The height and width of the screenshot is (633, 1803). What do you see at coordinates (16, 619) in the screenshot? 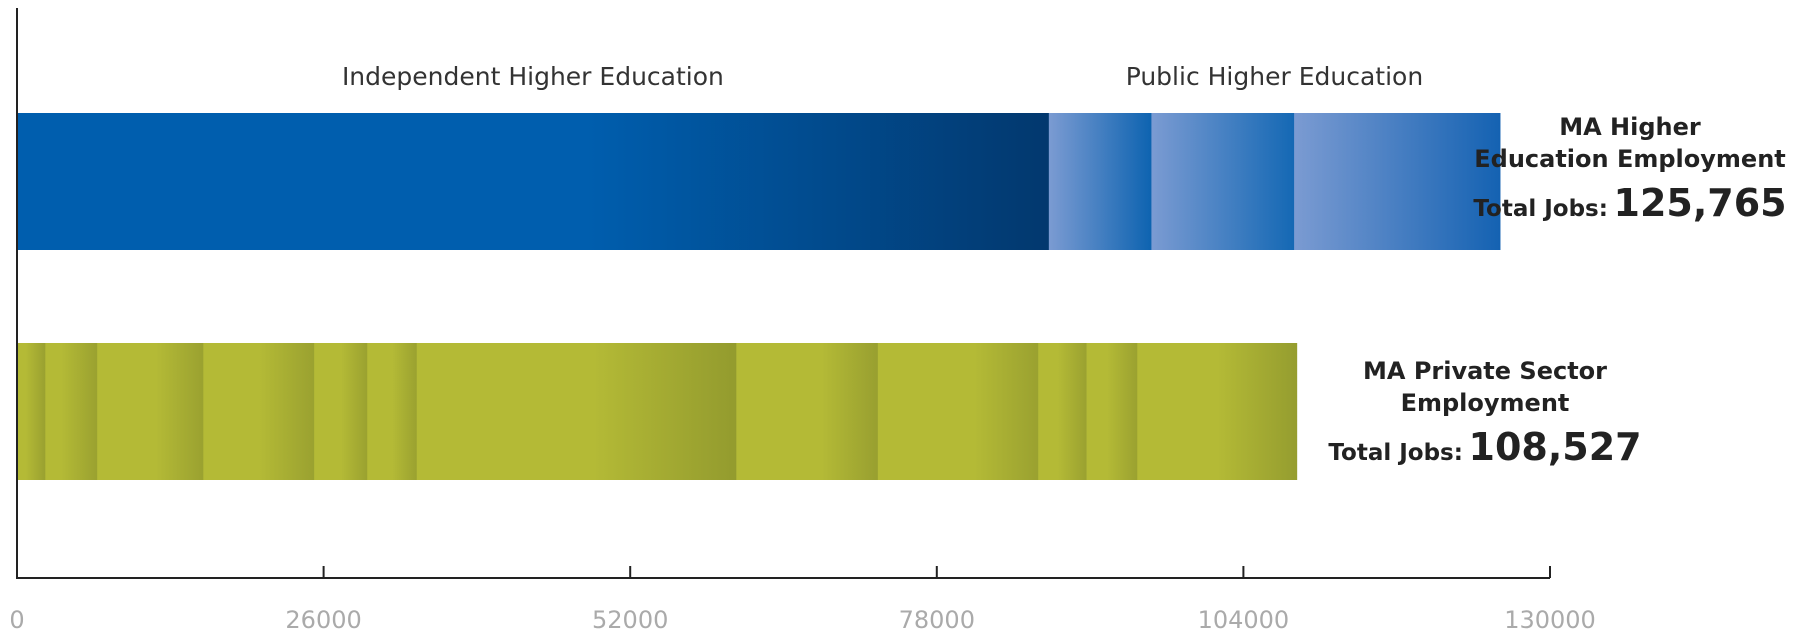
I see `x-tick-label: 0` at bounding box center [16, 619].